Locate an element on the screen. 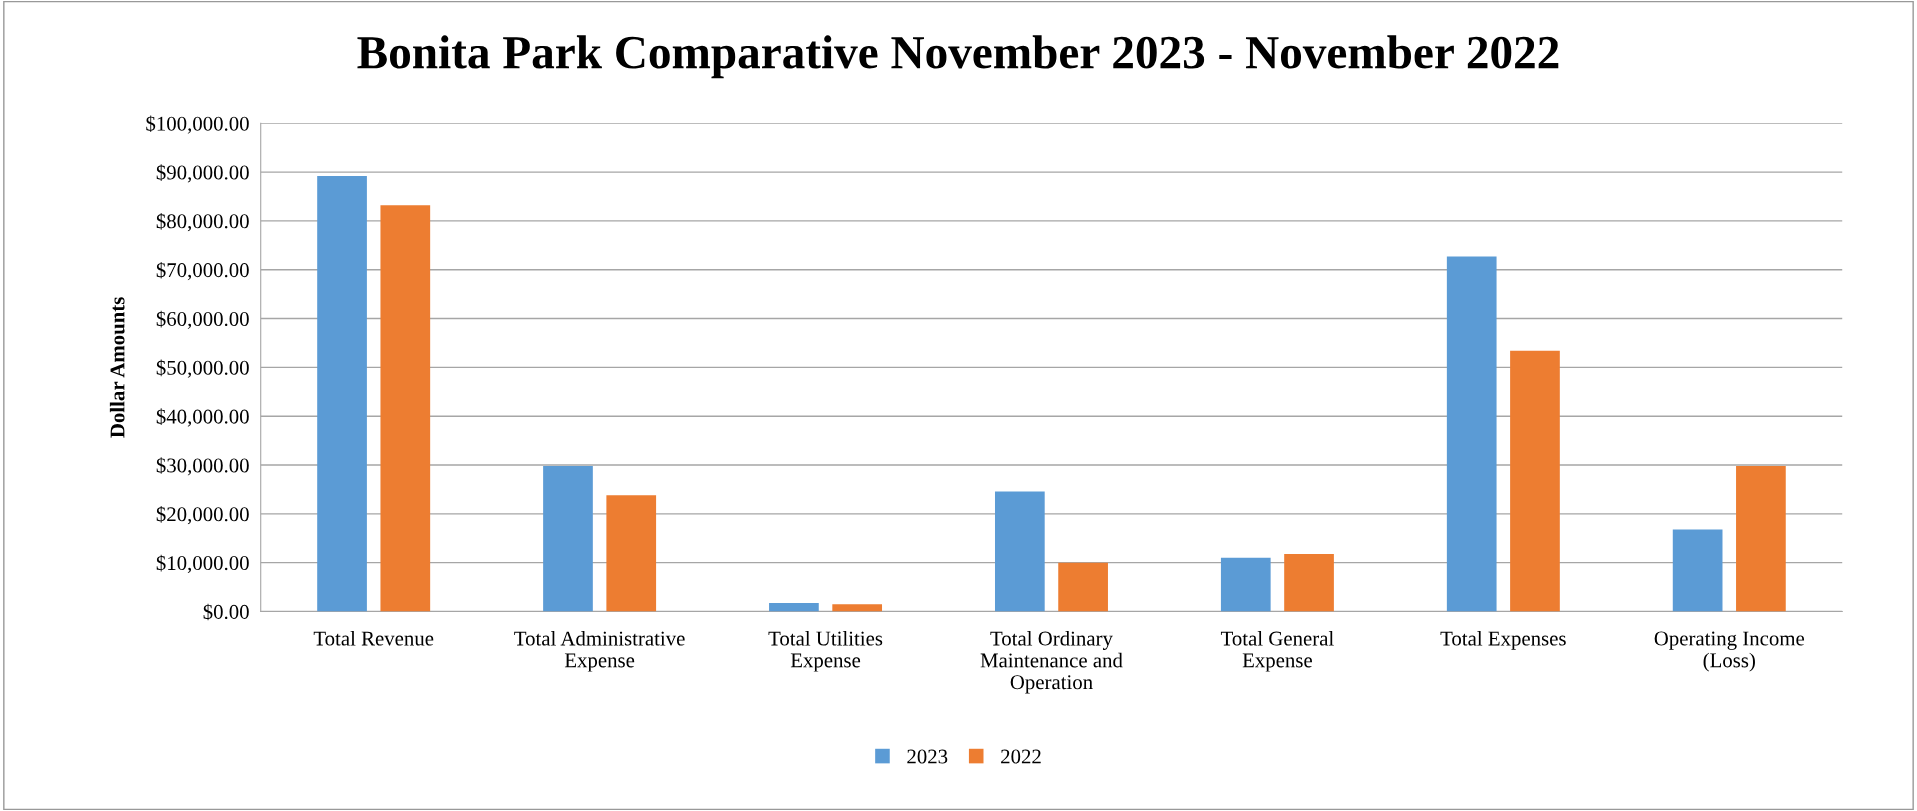 This screenshot has height=811, width=1917. y-tick-label: $80,000.00 is located at coordinates (202, 222).